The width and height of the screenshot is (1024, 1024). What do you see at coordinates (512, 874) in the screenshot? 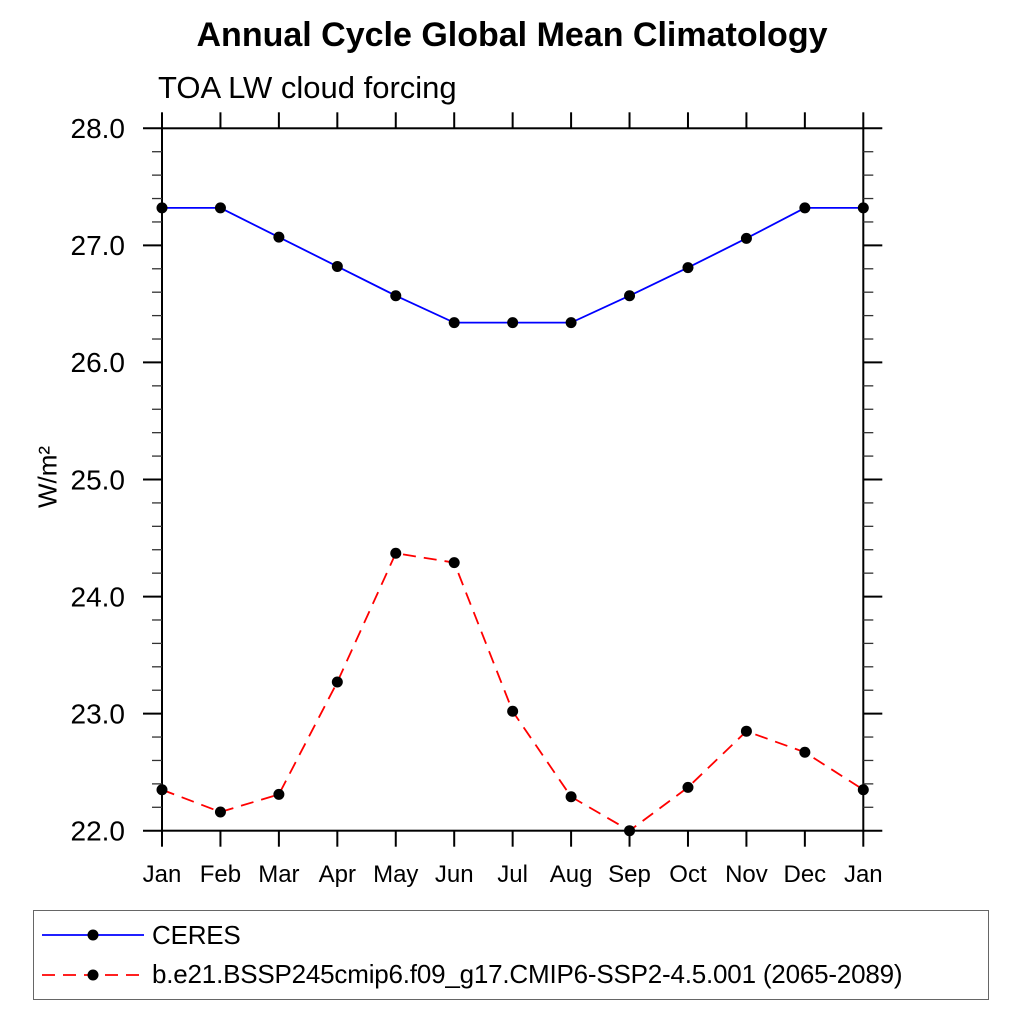
I see `x-tick-label: Jul` at bounding box center [512, 874].